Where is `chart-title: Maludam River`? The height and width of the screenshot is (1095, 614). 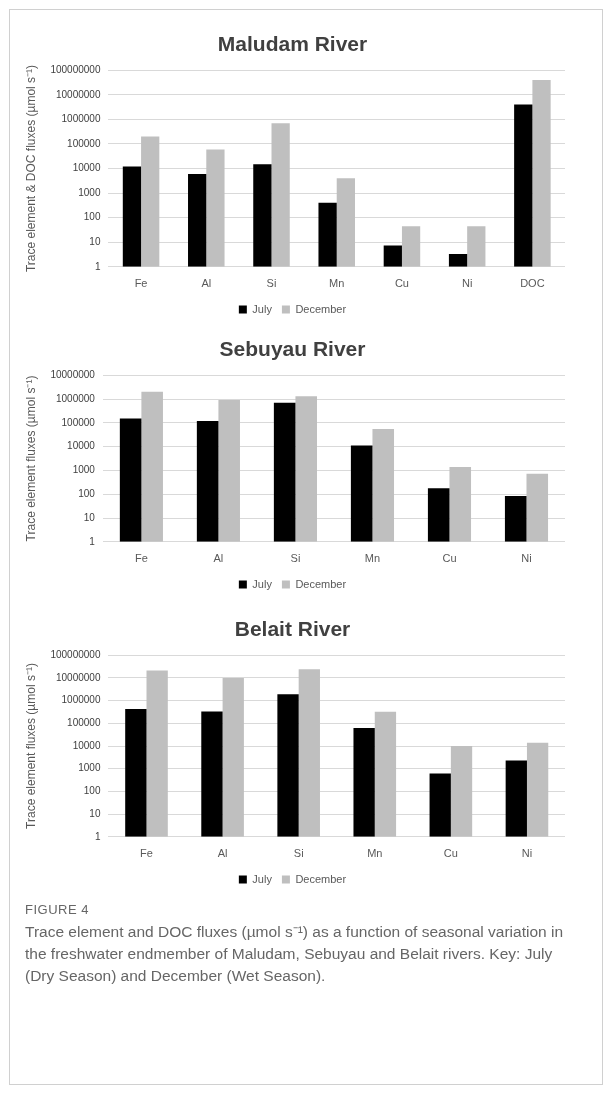
chart-title: Maludam River is located at coordinates (292, 44).